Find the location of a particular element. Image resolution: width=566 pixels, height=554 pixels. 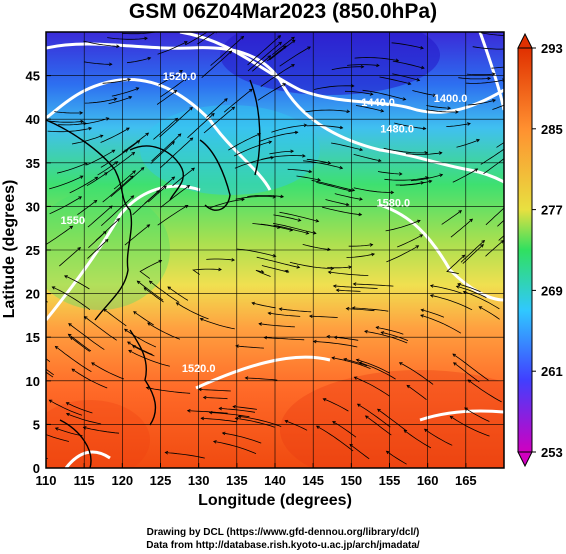

contour-label: 1440.0 is located at coordinates (378, 103).